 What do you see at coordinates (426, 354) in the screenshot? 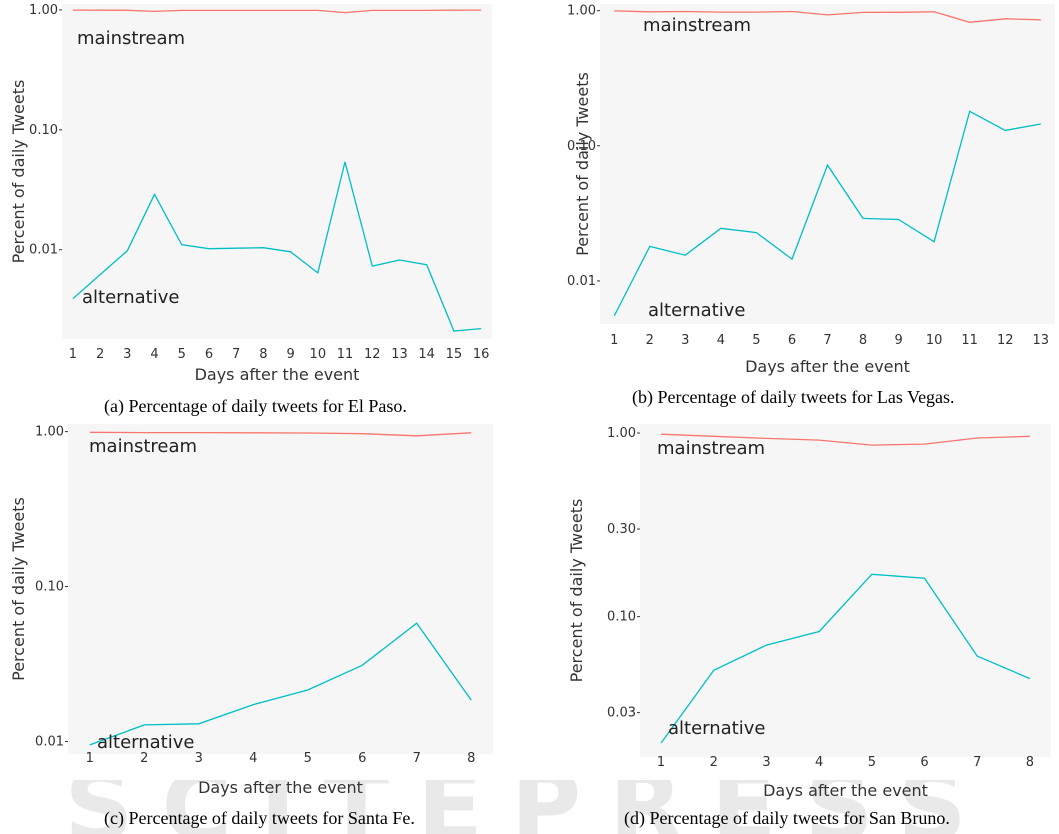
I see `x-tick-label: 14` at bounding box center [426, 354].